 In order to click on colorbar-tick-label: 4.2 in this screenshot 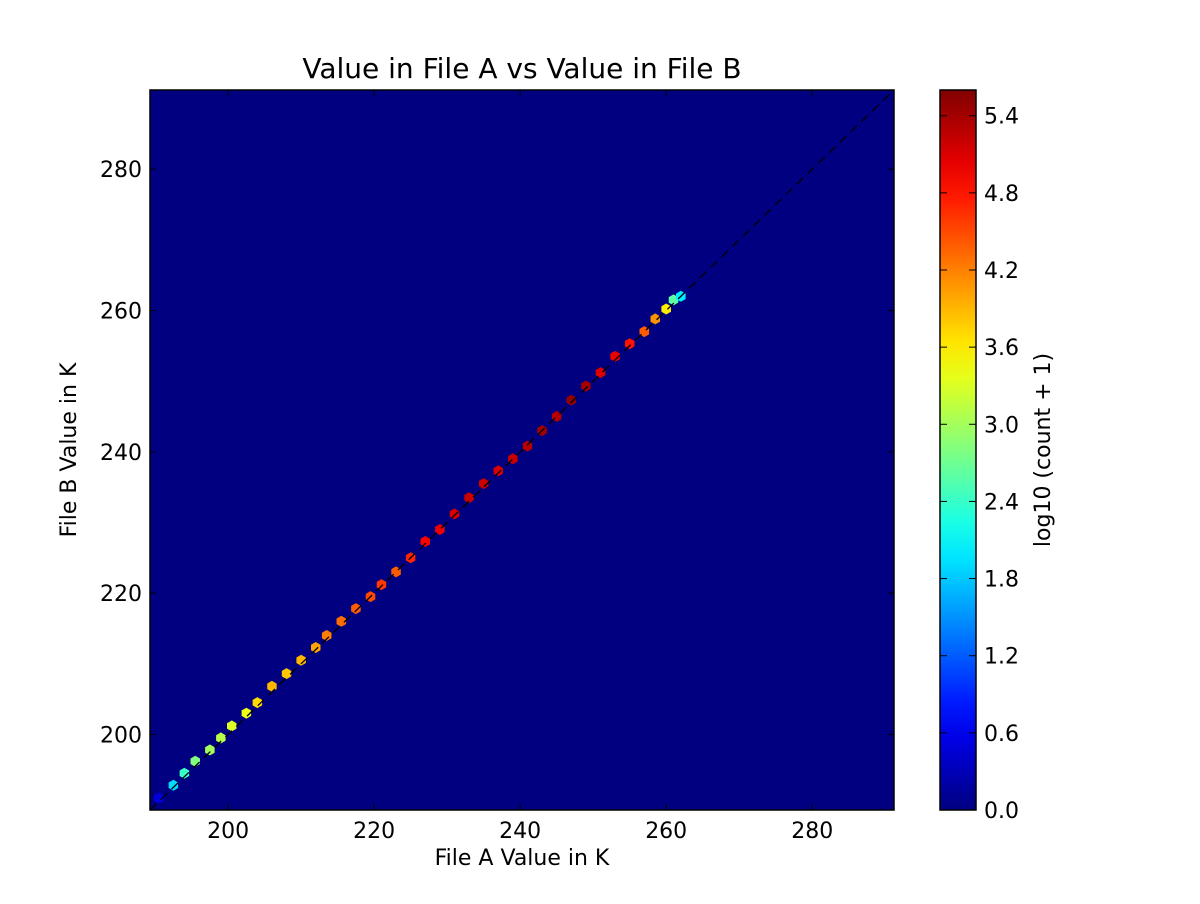, I will do `click(1001, 271)`.